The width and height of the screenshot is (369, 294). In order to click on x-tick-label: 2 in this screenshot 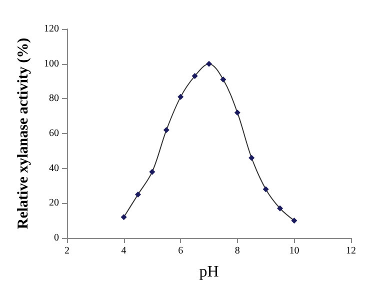, I will do `click(67, 251)`.